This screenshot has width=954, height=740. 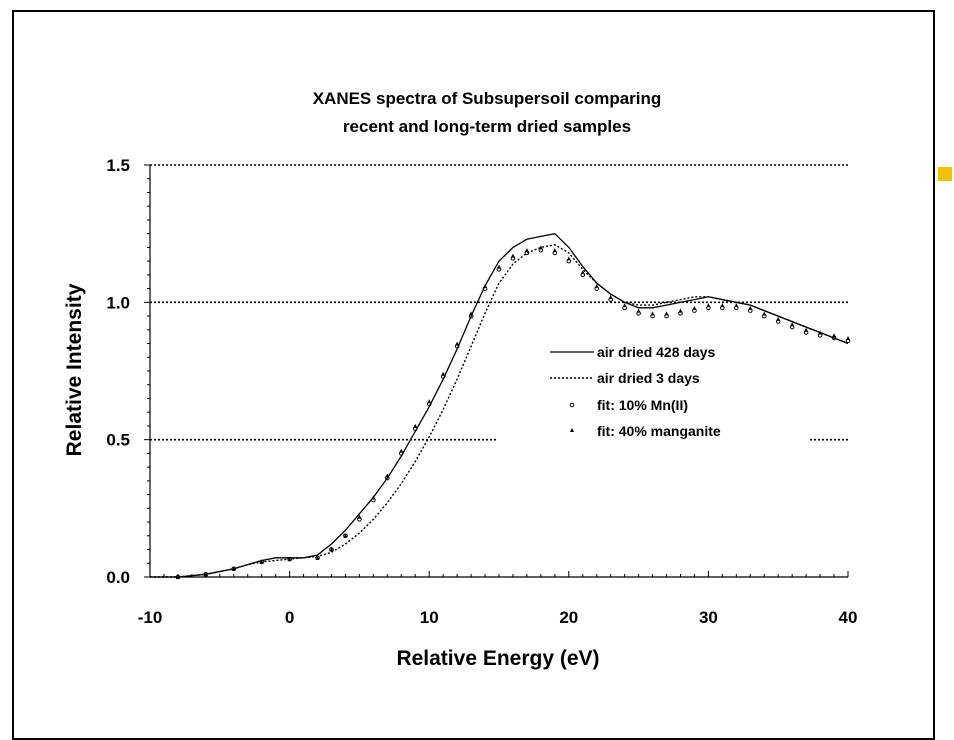 What do you see at coordinates (642, 405) in the screenshot?
I see `legend-label-mn2: fit: 10% Mn(II)` at bounding box center [642, 405].